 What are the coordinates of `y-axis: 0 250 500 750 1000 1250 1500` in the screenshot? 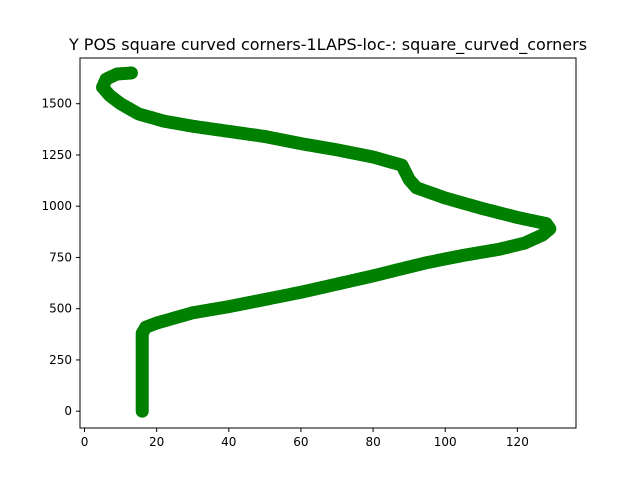 It's located at (60, 257).